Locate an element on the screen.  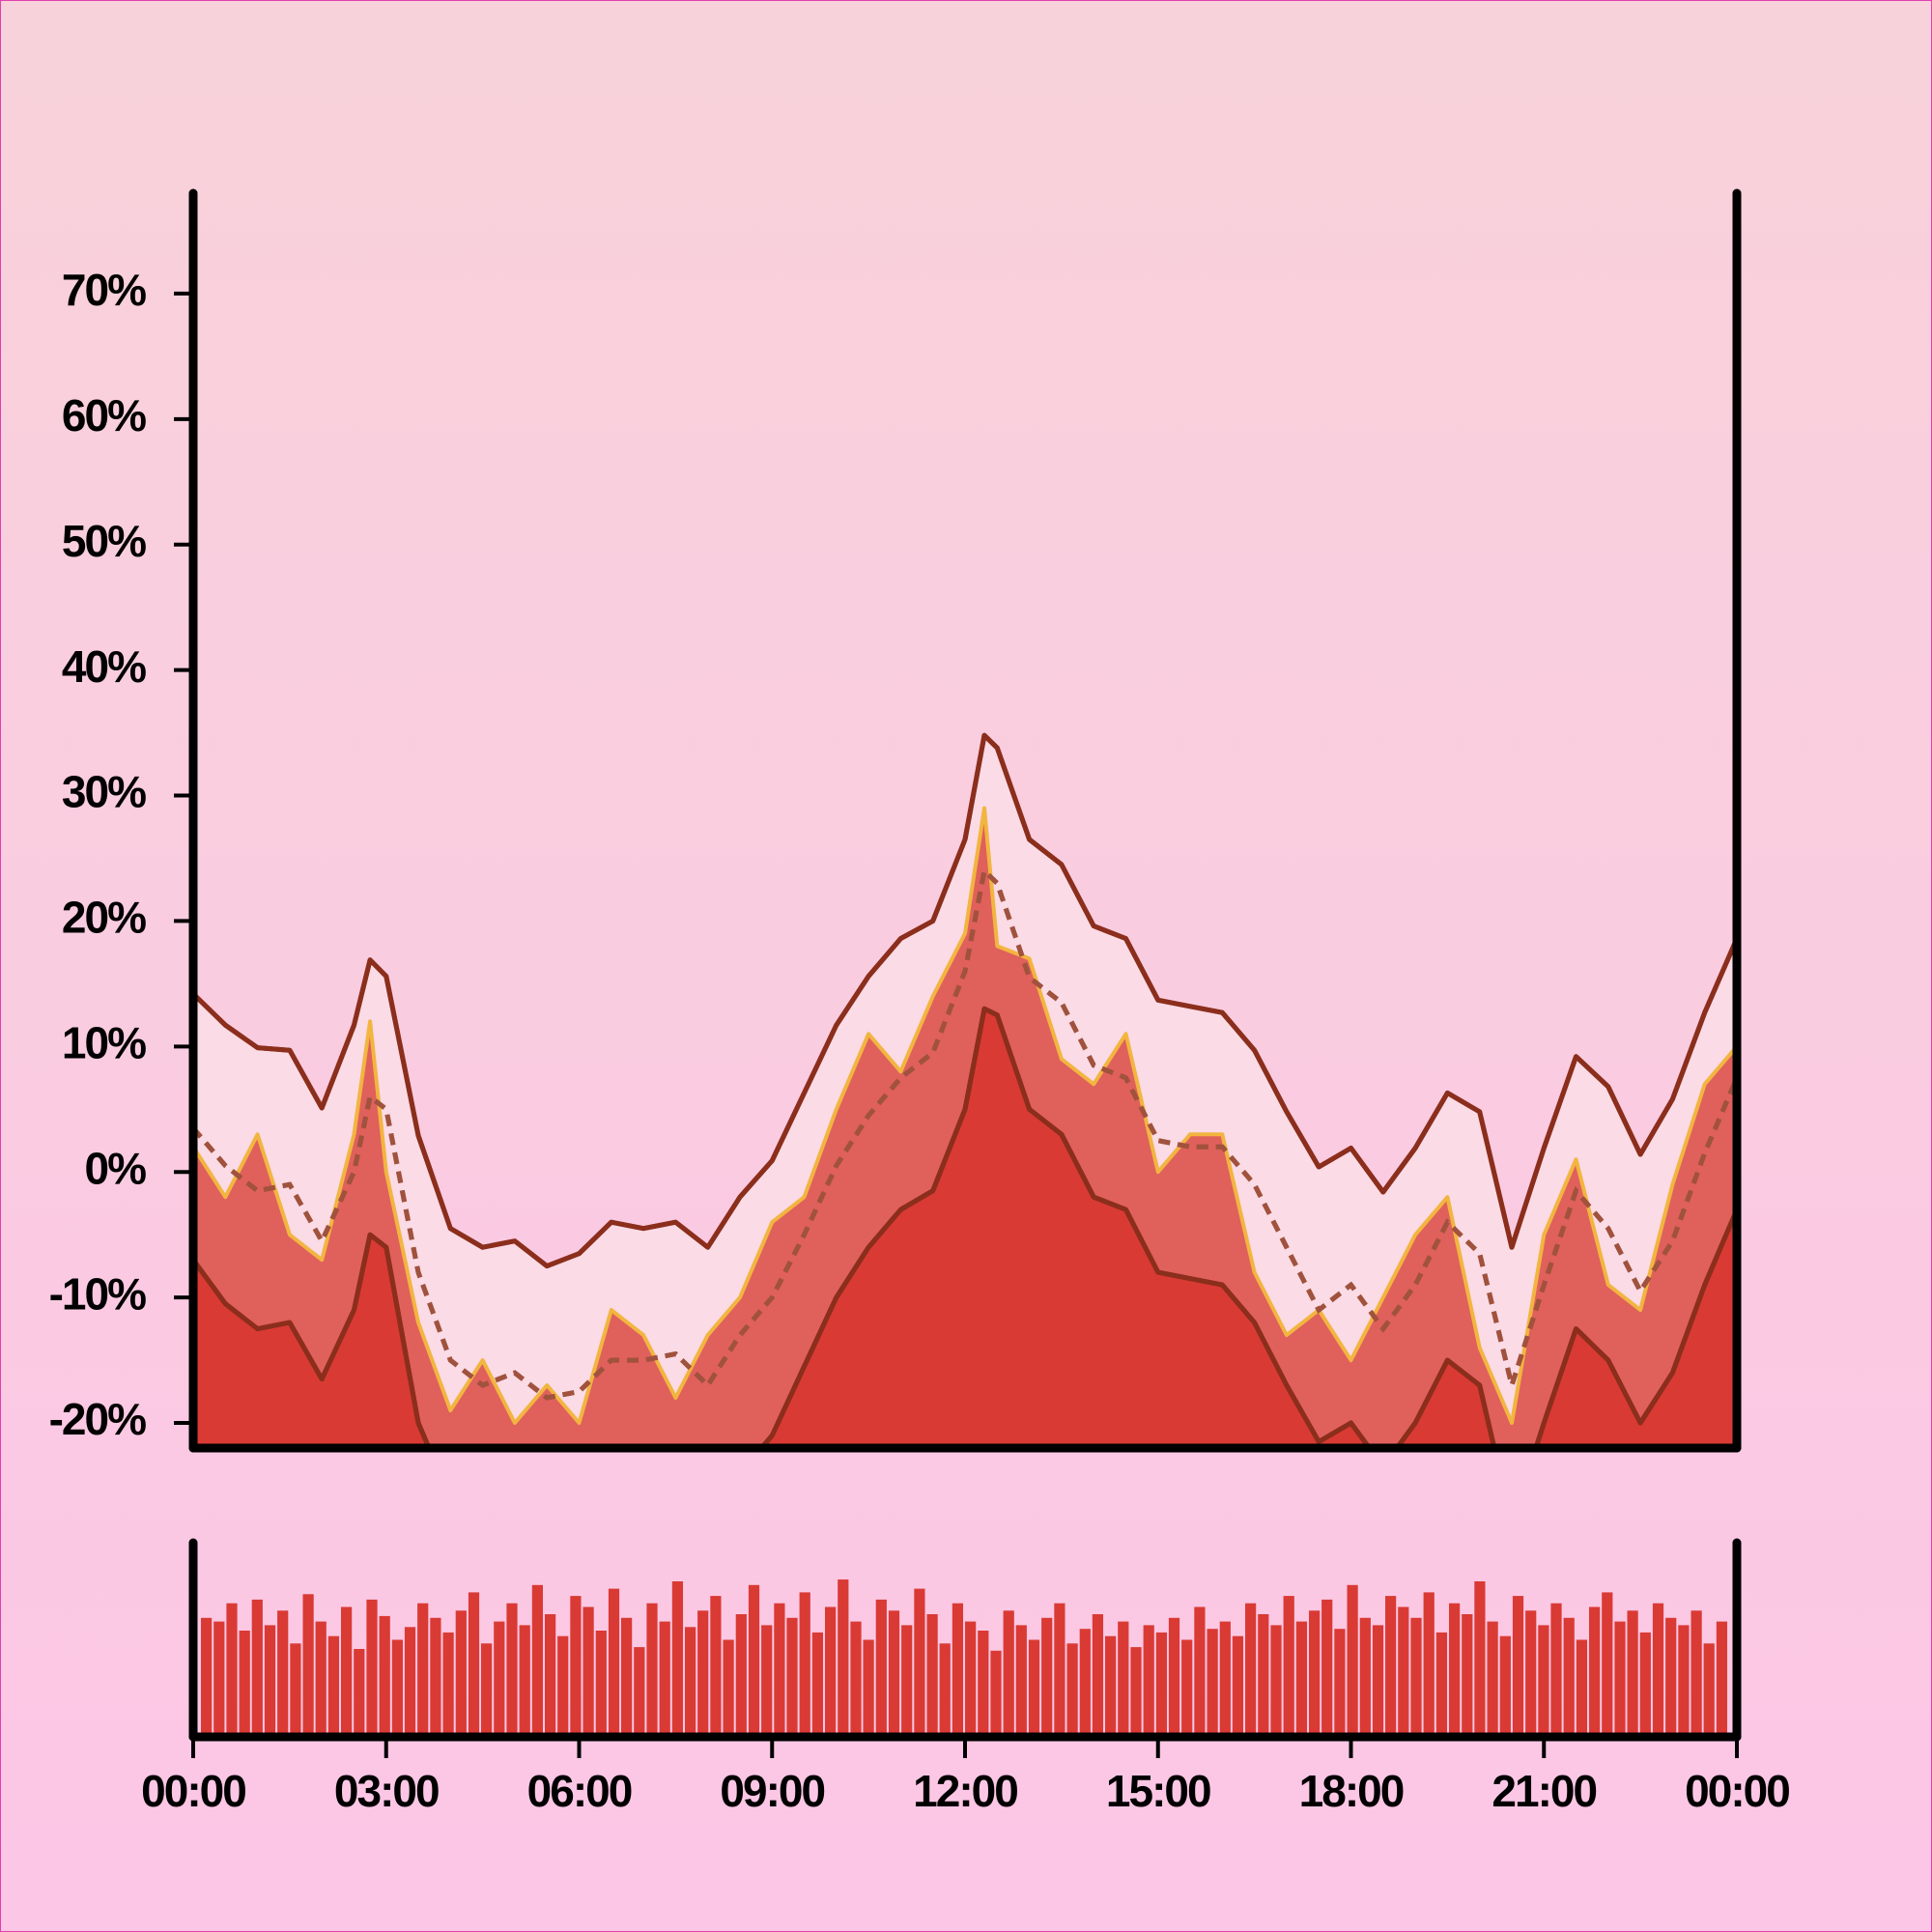
x-tick-label: 12:00 is located at coordinates (965, 1791).